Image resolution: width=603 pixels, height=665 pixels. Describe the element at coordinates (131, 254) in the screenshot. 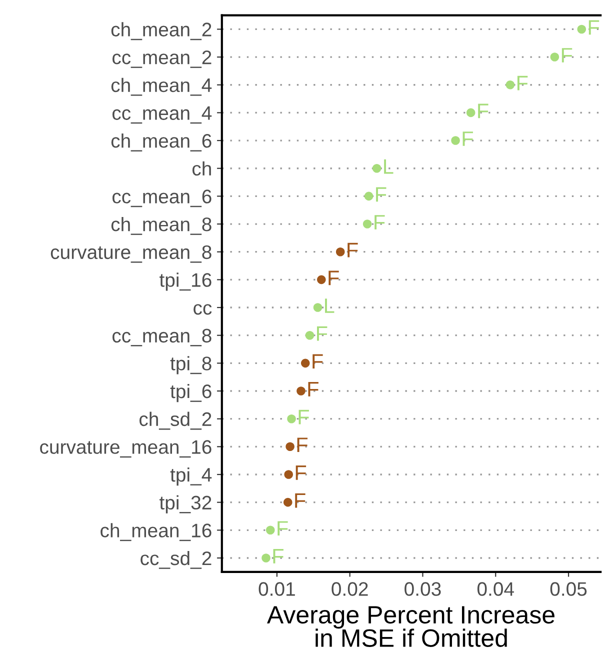

I see `y-tick-label: curvature_mean_8` at that location.